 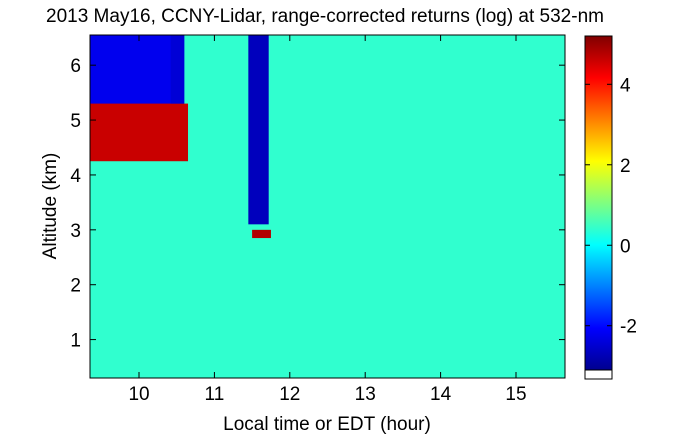 I want to click on colorbar-tick-label: 2, so click(x=625, y=166).